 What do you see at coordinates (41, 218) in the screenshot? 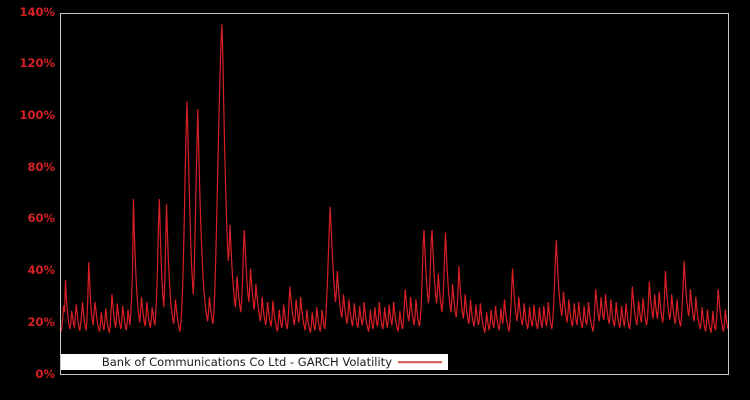
I see `y-tick-label-60: 60%` at bounding box center [41, 218].